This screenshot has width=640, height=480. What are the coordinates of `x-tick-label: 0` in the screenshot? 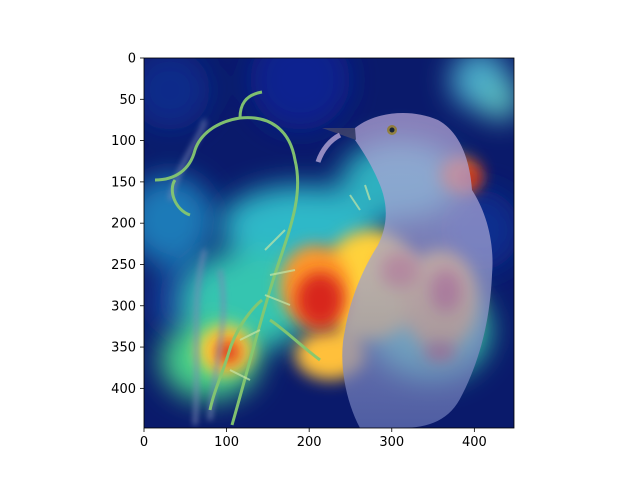 It's located at (144, 442).